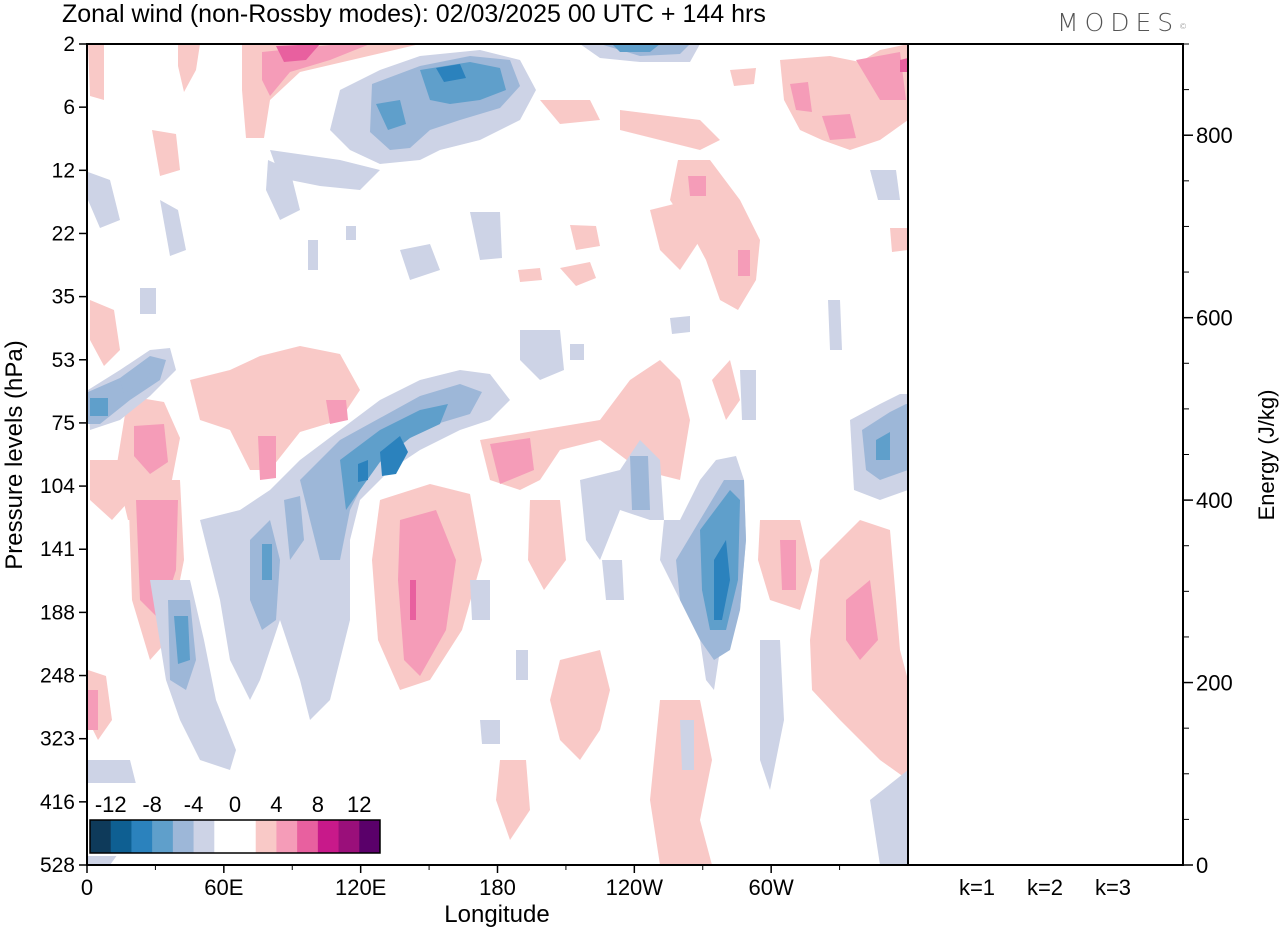 The width and height of the screenshot is (1280, 930). What do you see at coordinates (496, 914) in the screenshot?
I see `x-axis-label: Longitude` at bounding box center [496, 914].